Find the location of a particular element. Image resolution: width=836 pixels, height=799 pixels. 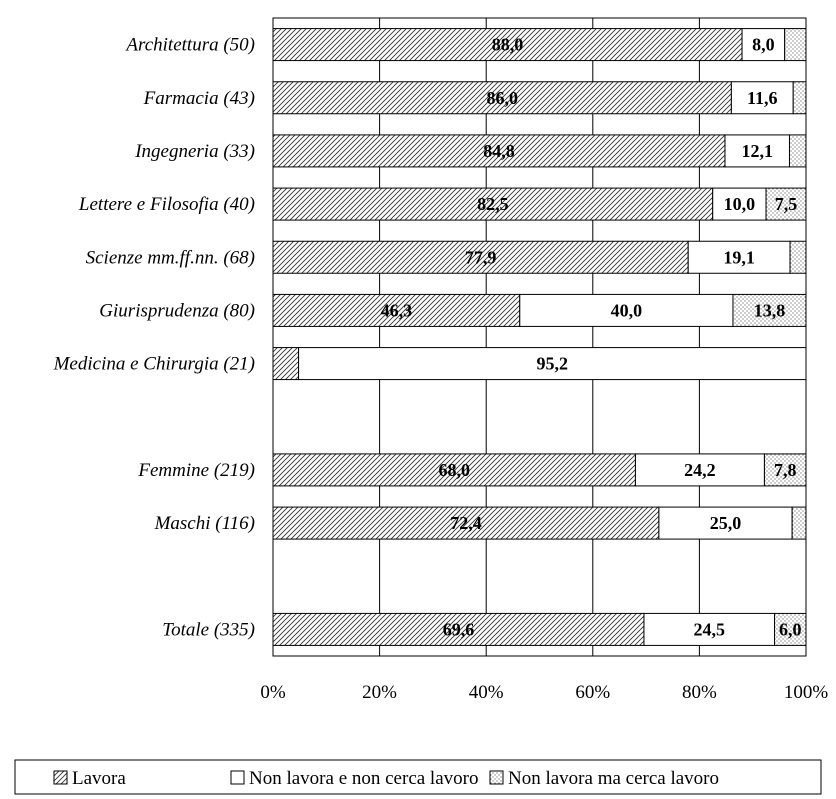

data-label: 24,2 is located at coordinates (700, 470).